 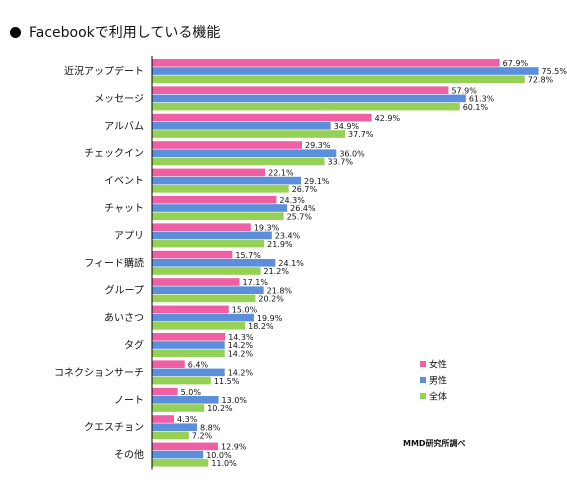 I want to click on data-label: 23.4%, so click(x=288, y=236).